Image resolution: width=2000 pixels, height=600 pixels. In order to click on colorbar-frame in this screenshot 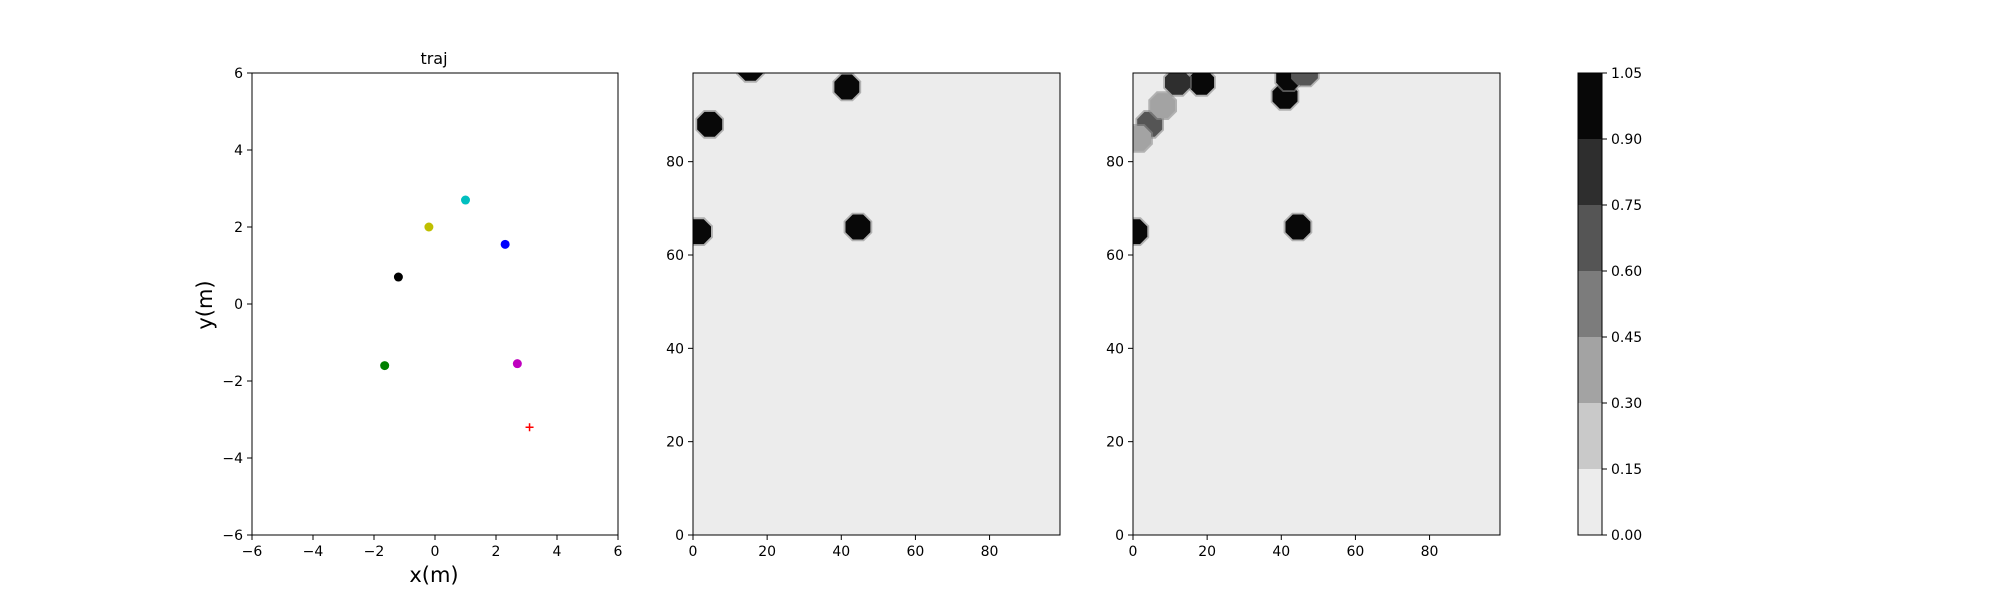, I will do `click(1590, 304)`.